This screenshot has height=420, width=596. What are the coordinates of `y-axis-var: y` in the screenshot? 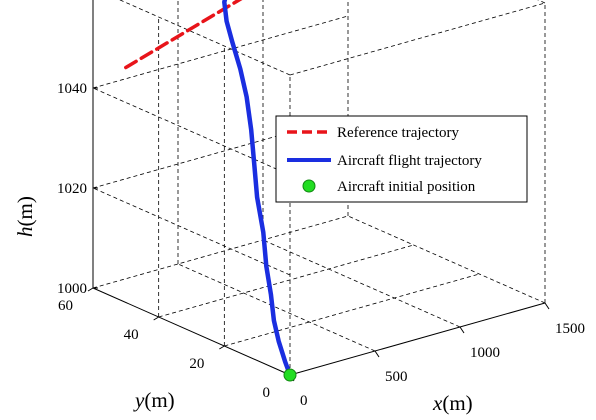 It's located at (139, 400).